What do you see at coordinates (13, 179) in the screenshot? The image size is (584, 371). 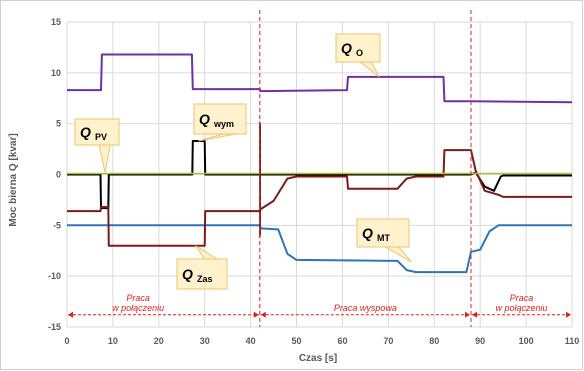 I see `y-axis-title: Moc bierna Q [kvar]` at bounding box center [13, 179].